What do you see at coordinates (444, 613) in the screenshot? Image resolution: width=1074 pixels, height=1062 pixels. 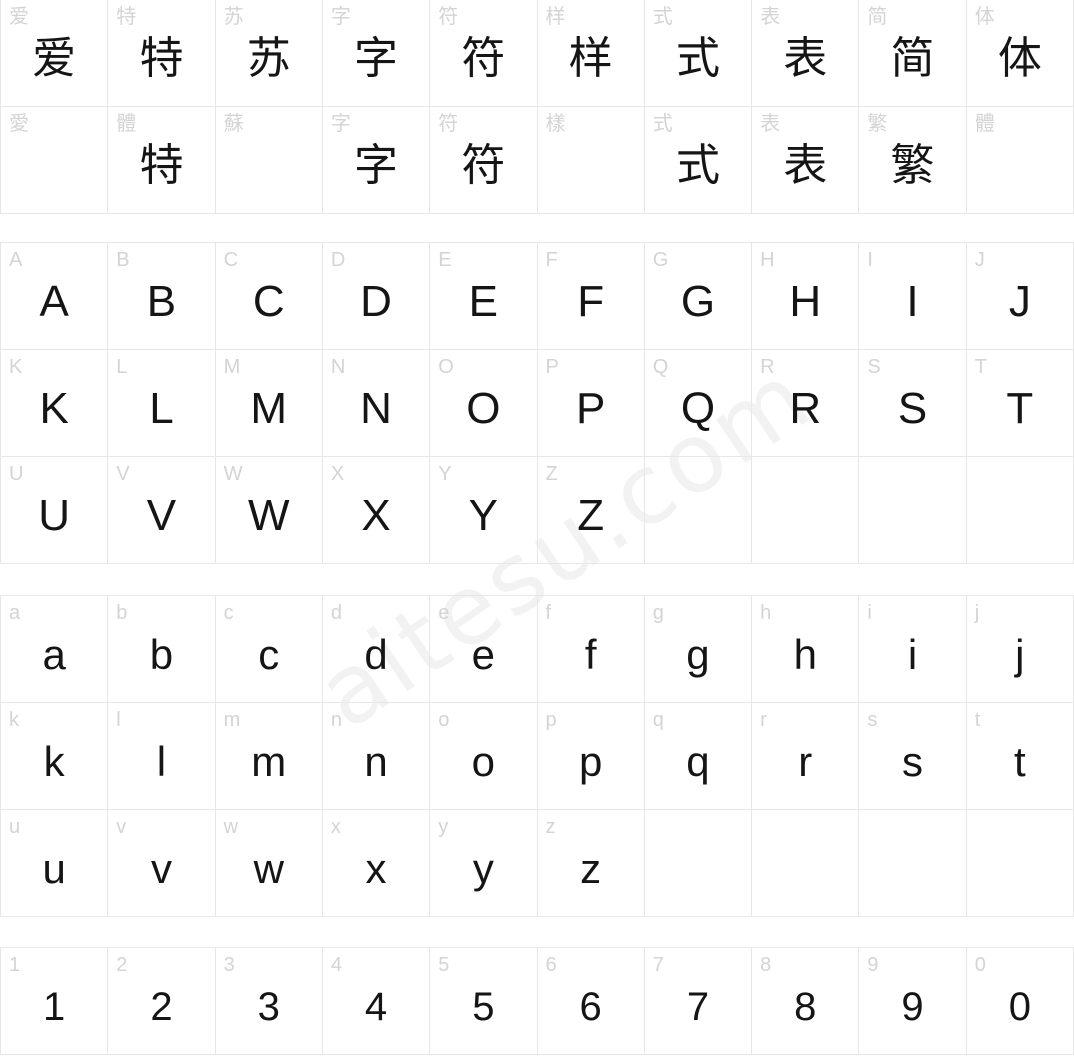 I see `cell-label: e` at bounding box center [444, 613].